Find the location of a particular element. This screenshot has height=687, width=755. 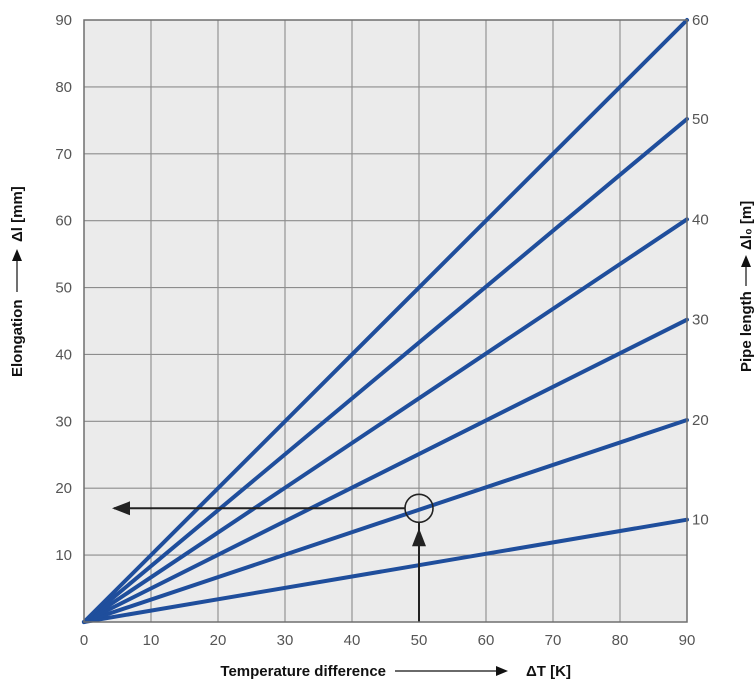

x-axis-unit: ΔT [K] is located at coordinates (548, 671).